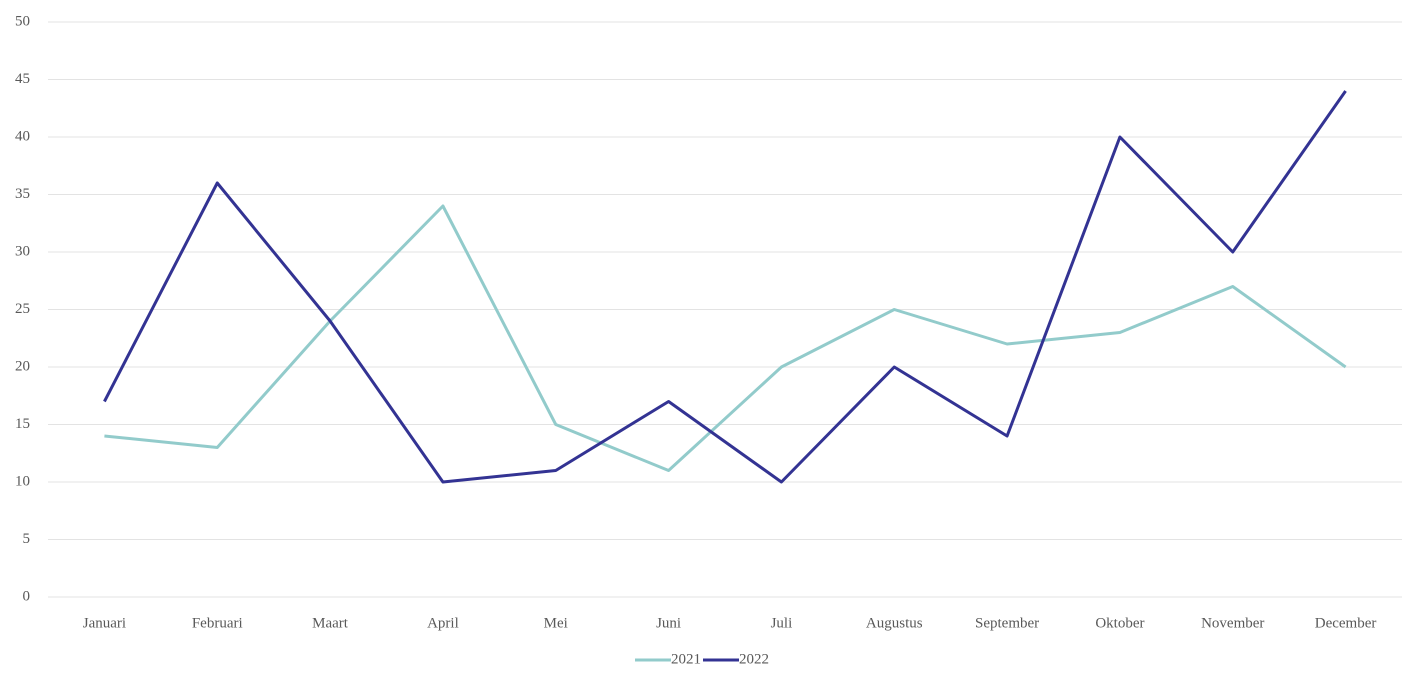 The image size is (1402, 674). What do you see at coordinates (686, 659) in the screenshot?
I see `legend-label: 2021` at bounding box center [686, 659].